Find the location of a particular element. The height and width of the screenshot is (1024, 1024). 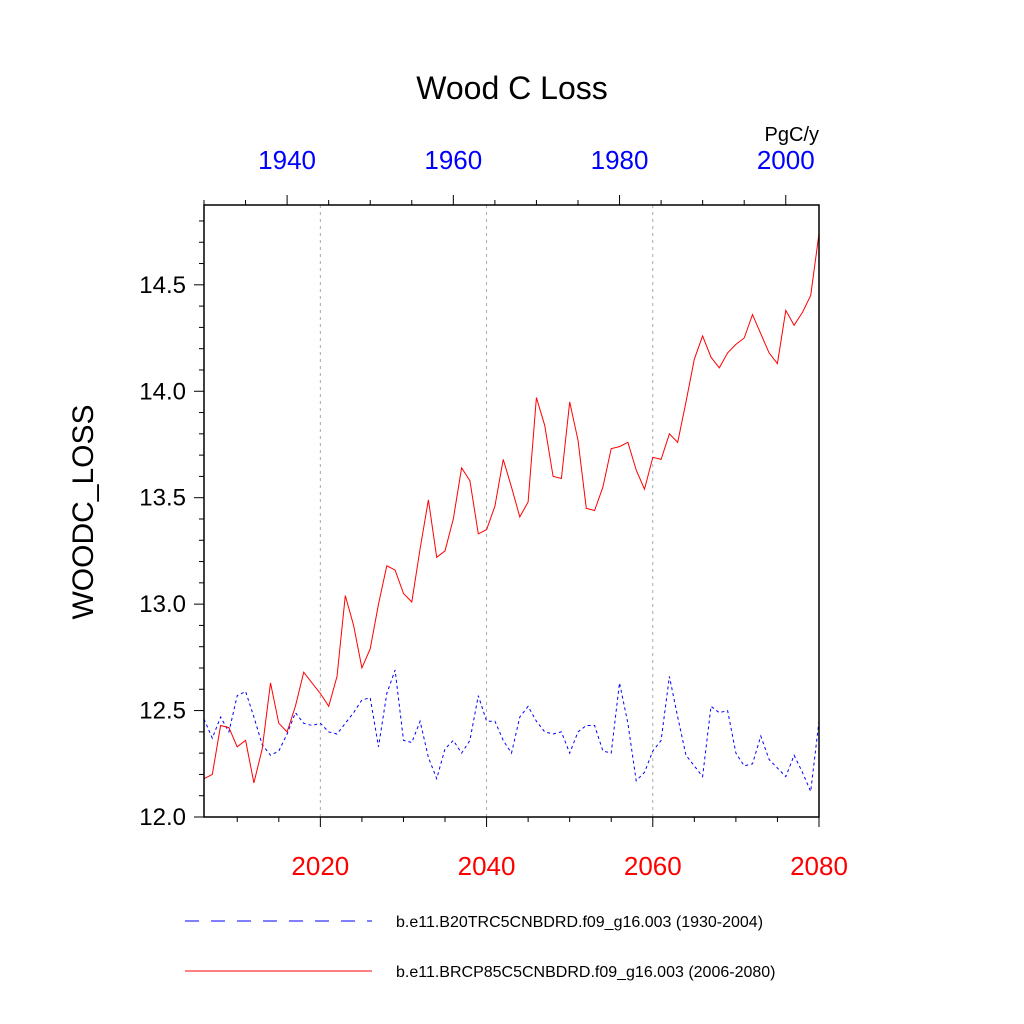

y-tick-label: 13.0 is located at coordinates (162, 604).